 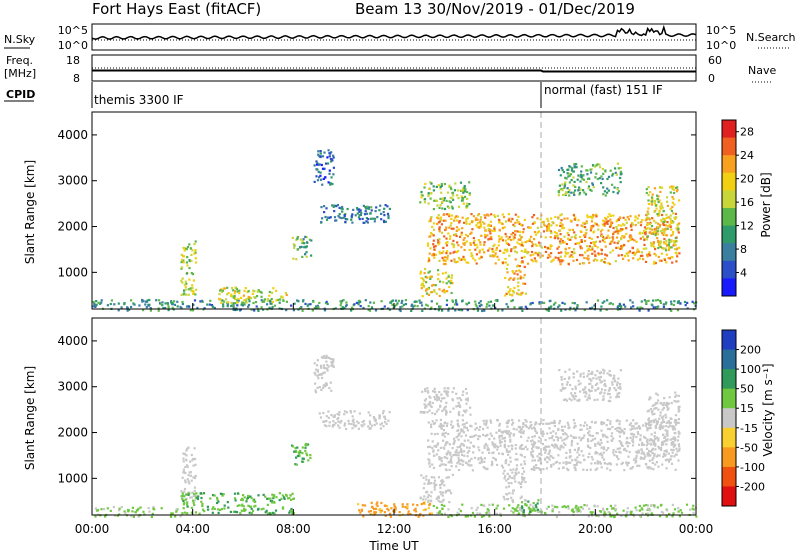 I want to click on power-colorbar: 28 24 20 16 12 8 4, so click(x=738, y=208).